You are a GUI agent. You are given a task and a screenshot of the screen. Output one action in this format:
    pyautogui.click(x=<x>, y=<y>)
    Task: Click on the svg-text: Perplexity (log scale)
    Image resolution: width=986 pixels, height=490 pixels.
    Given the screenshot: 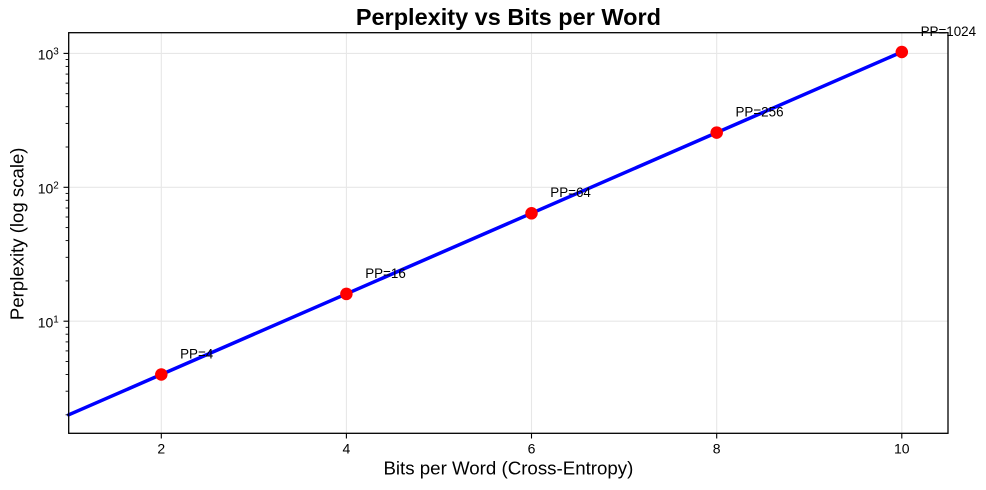 What is the action you would take?
    pyautogui.click(x=17, y=234)
    